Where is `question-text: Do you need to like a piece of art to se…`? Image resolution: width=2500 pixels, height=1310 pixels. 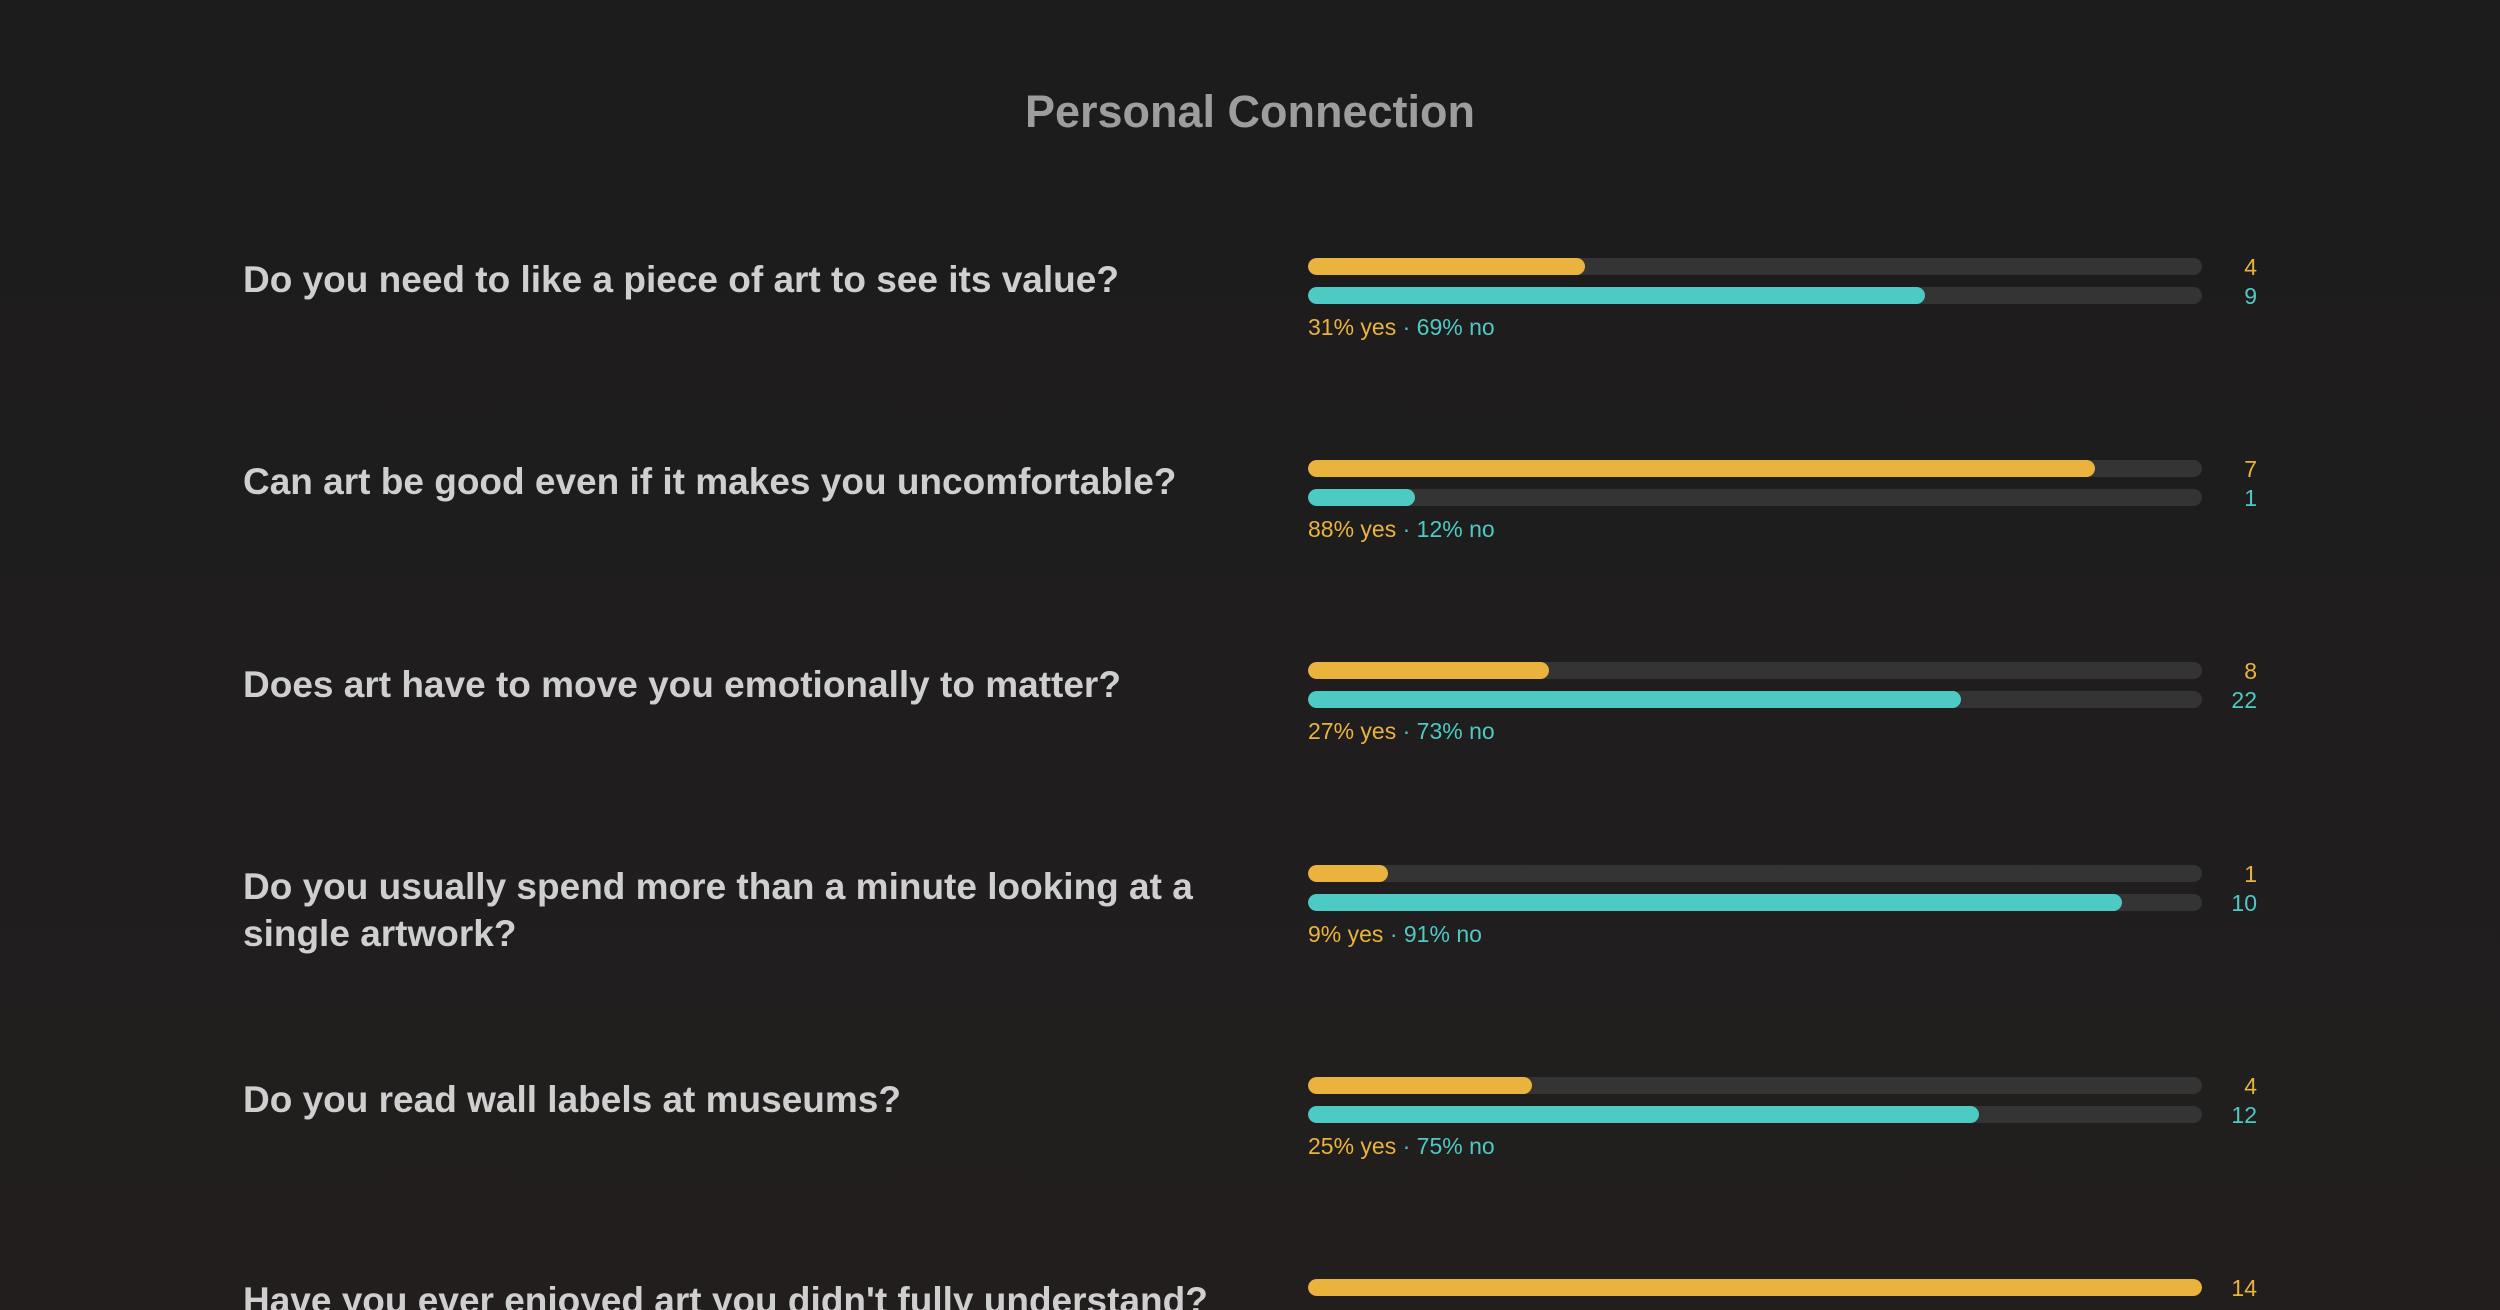
question-text: Do you need to like a piece of art to se… is located at coordinates (681, 279).